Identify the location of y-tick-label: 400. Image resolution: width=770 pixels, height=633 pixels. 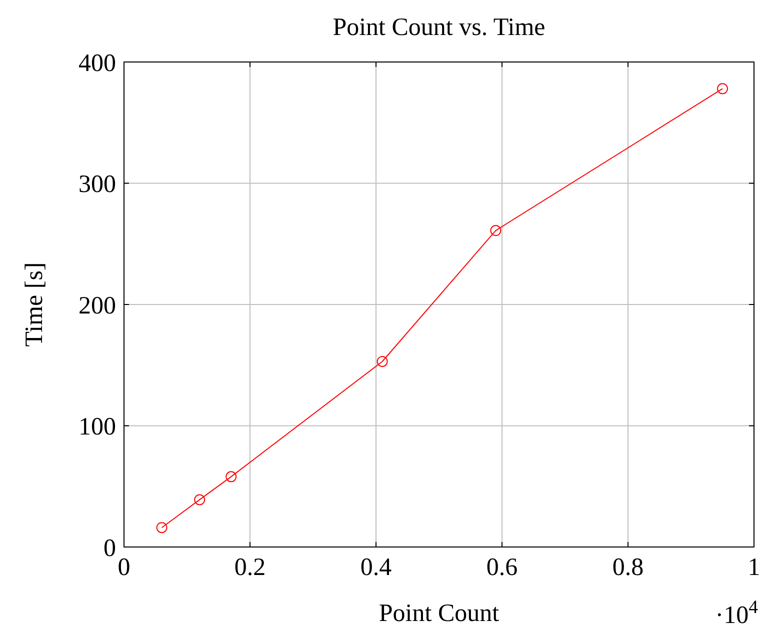
(97, 63).